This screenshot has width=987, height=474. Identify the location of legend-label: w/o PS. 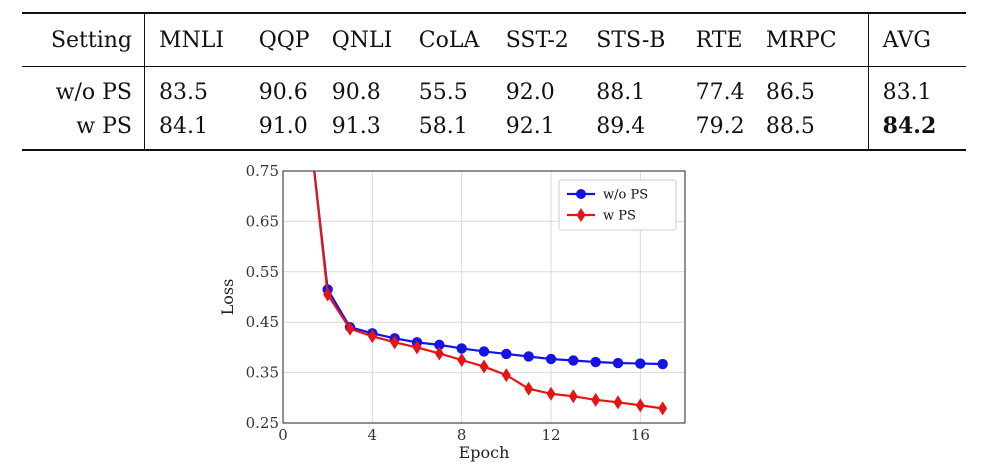
(625, 195).